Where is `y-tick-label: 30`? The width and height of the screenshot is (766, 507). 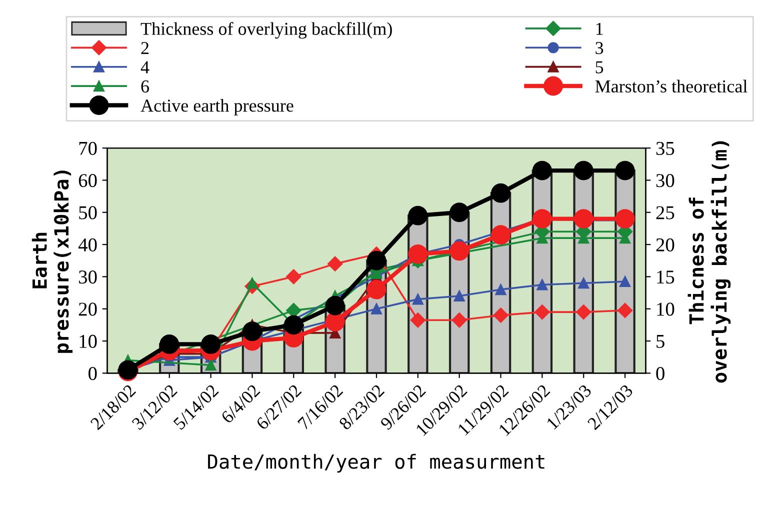 y-tick-label: 30 is located at coordinates (88, 277).